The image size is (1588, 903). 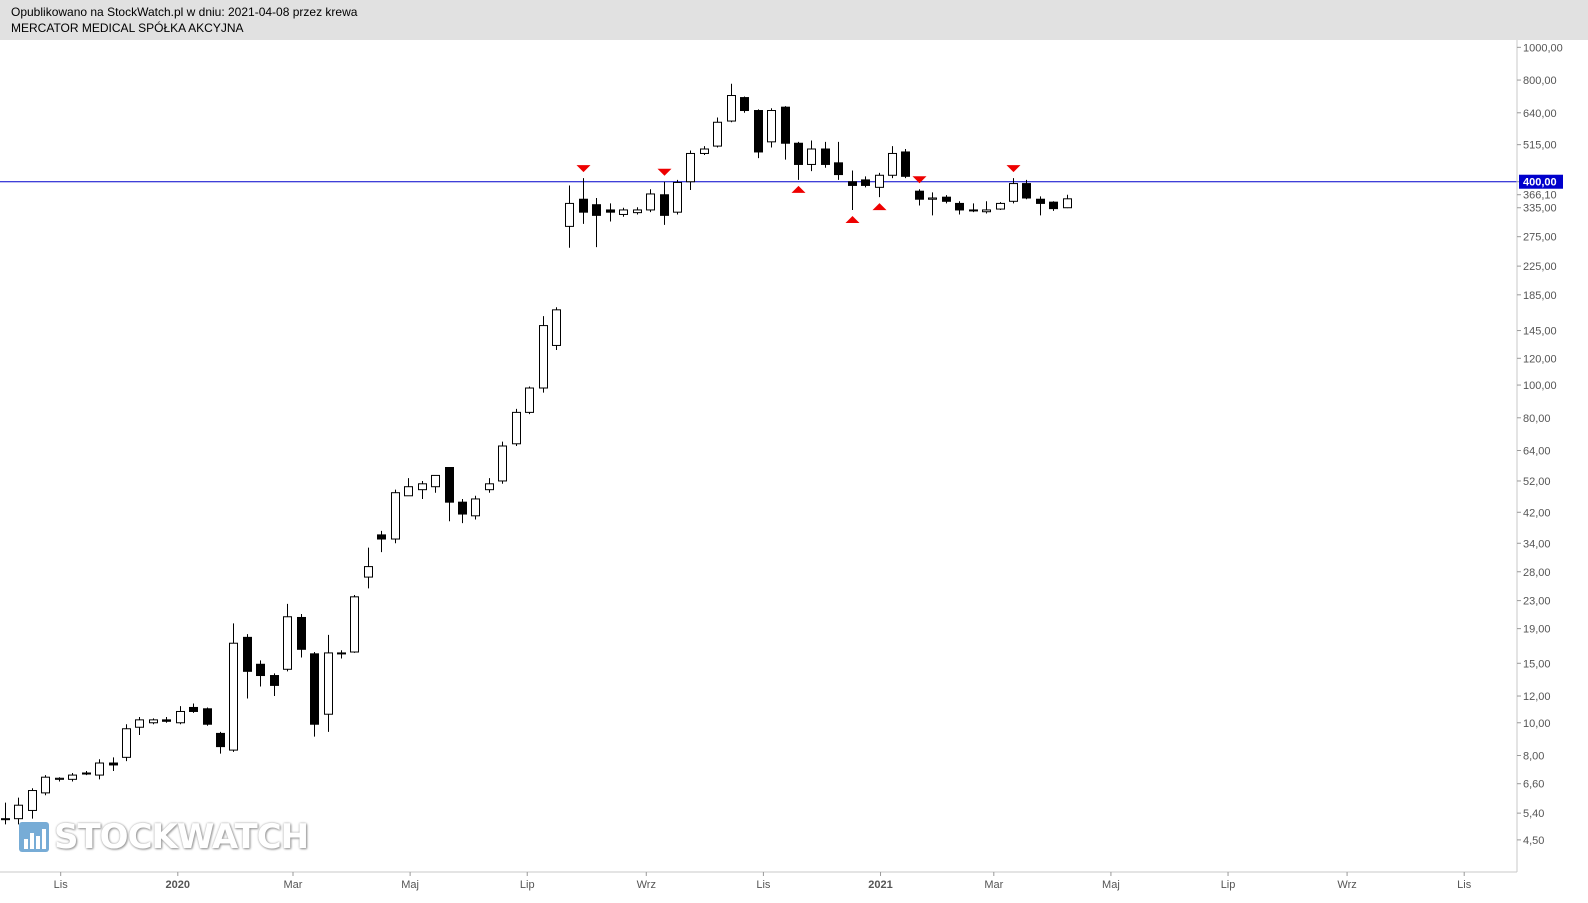 What do you see at coordinates (1533, 756) in the screenshot?
I see `y-tick-label: 8,00` at bounding box center [1533, 756].